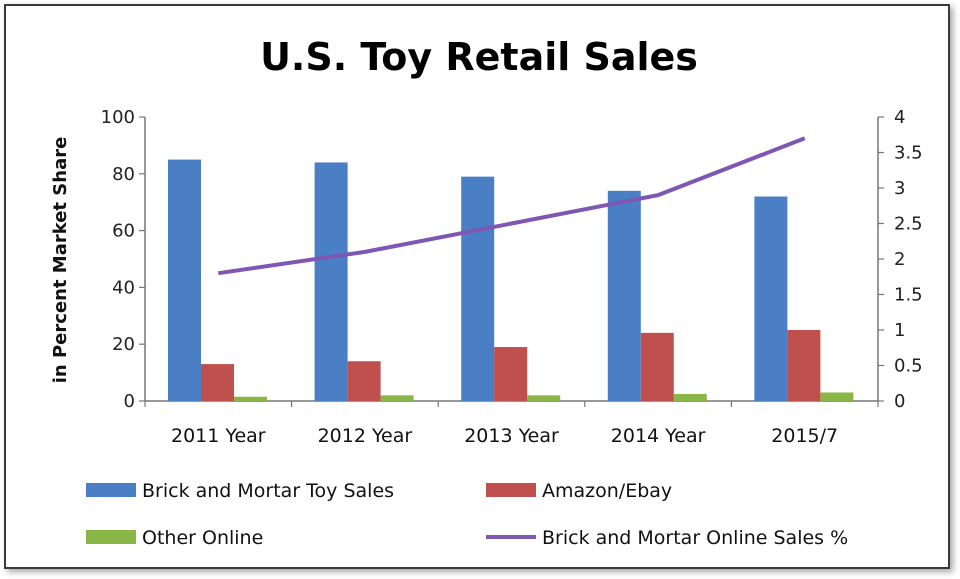 This screenshot has width=960, height=579. Describe the element at coordinates (908, 224) in the screenshot. I see `y2-tick-label: 2.5` at that location.